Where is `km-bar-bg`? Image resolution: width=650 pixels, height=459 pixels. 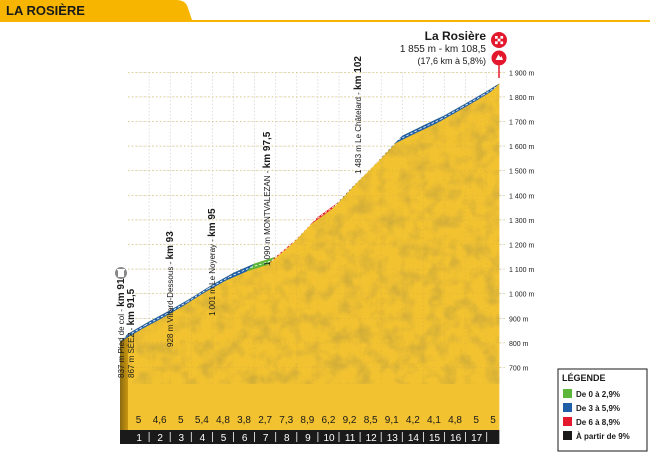
km-bar-bg is located at coordinates (310, 437).